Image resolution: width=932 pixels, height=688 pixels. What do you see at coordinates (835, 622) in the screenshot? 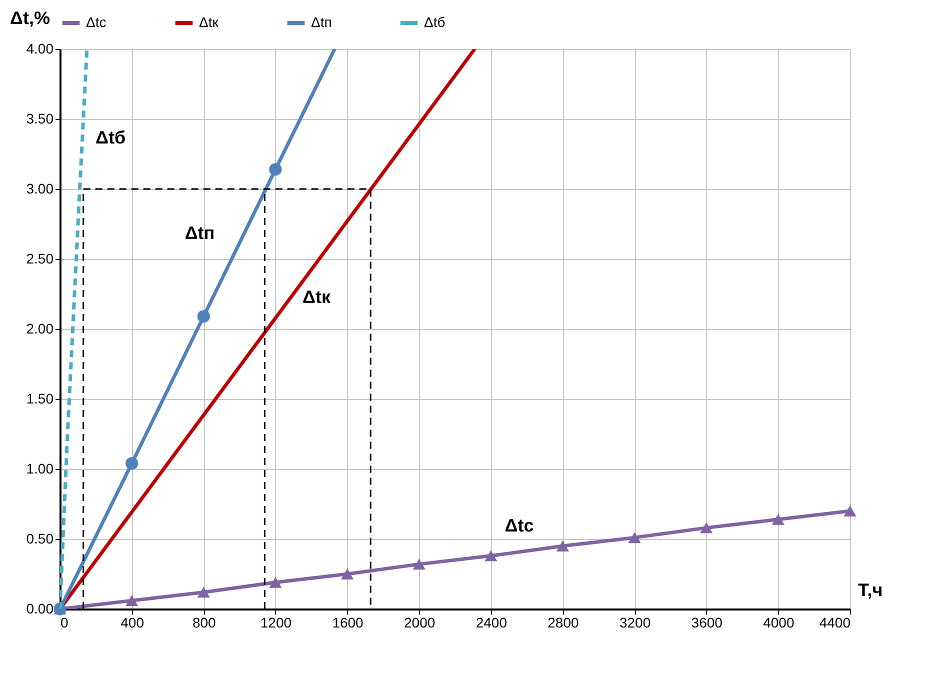
I see `x-tick-label: 4400` at bounding box center [835, 622].